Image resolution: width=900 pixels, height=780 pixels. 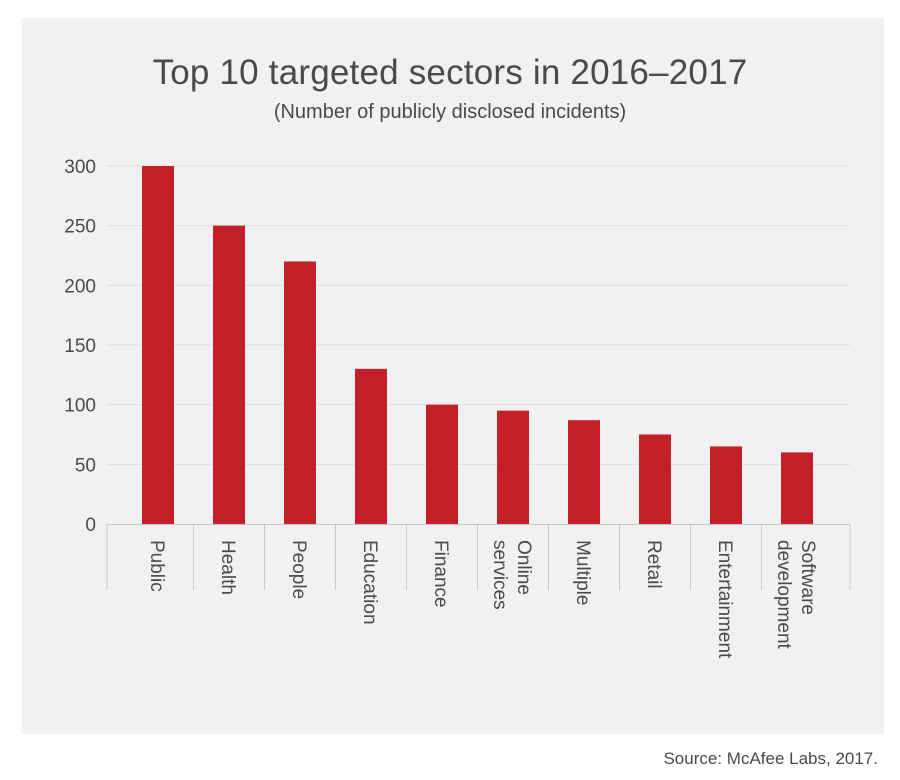 I want to click on chart-subtitle: (Number of publicly disclosed incidents), so click(x=450, y=112).